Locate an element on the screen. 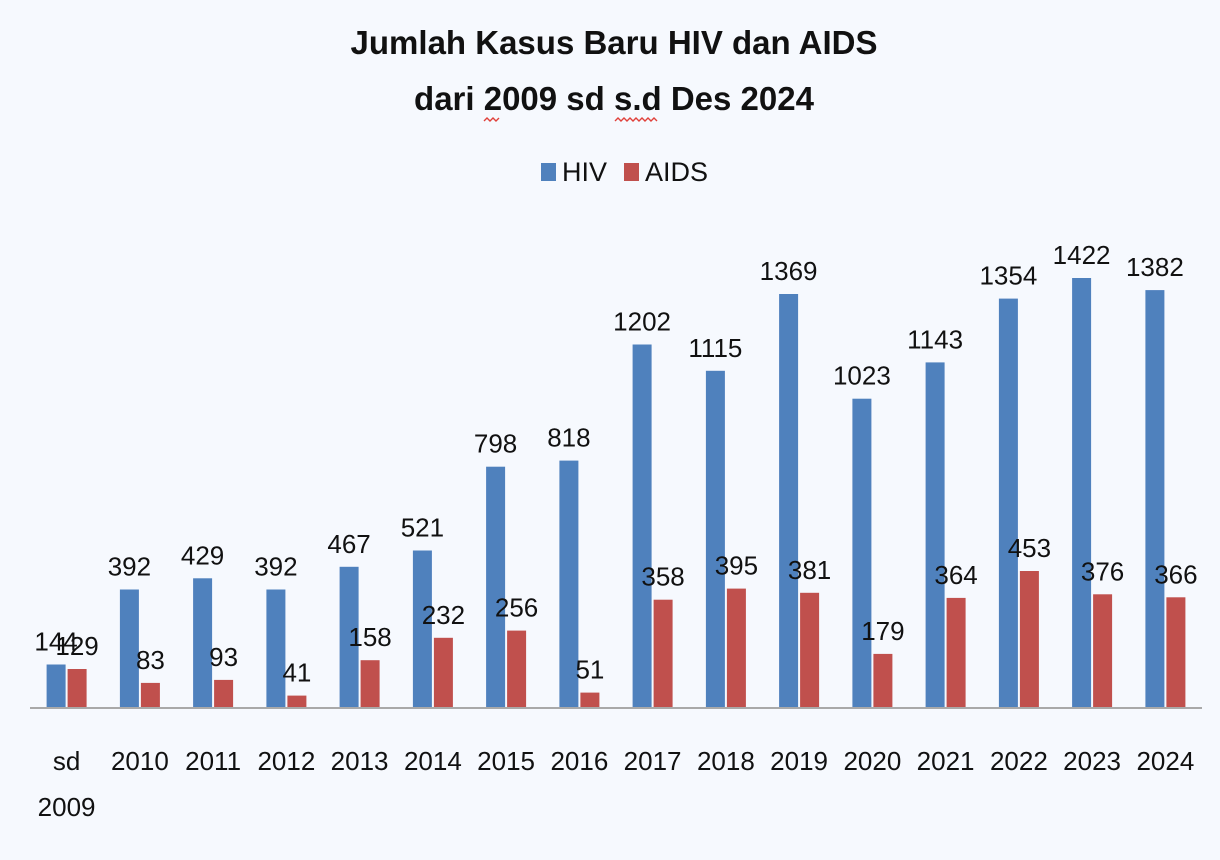  legend: HIV AIDS is located at coordinates (624, 172).